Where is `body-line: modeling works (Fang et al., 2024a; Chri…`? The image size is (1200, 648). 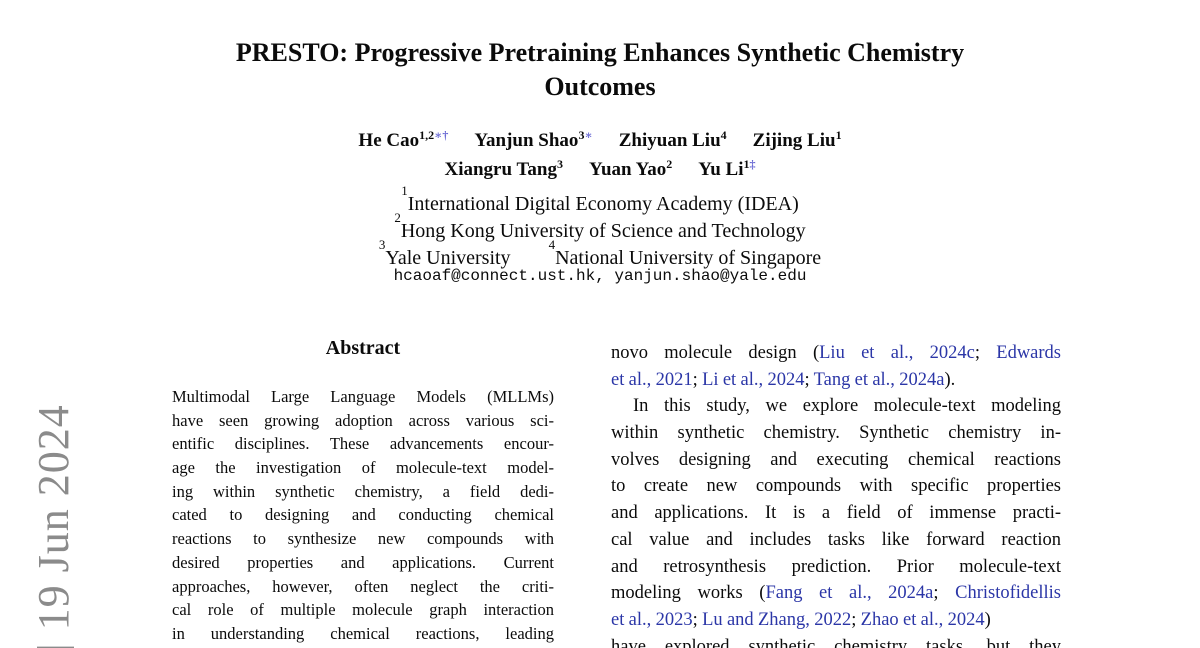
body-line: modeling works (Fang et al., 2024a; Chri… is located at coordinates (836, 593).